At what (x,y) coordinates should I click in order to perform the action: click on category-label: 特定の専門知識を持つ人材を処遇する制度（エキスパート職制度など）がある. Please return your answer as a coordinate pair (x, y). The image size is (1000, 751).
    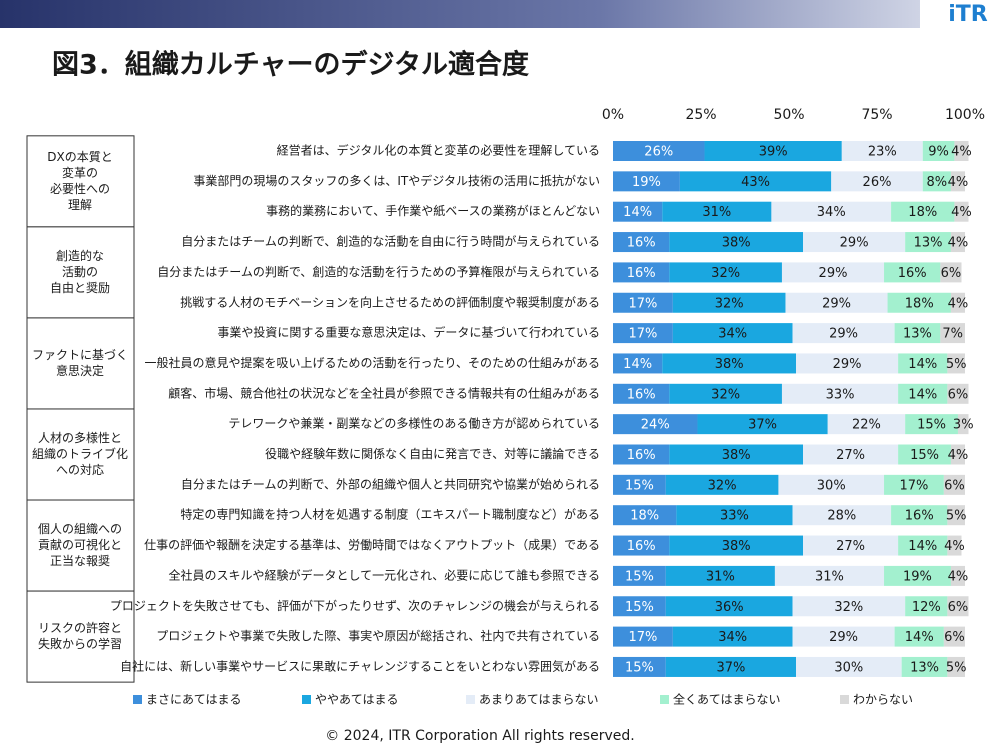
    Looking at the image, I should click on (390, 514).